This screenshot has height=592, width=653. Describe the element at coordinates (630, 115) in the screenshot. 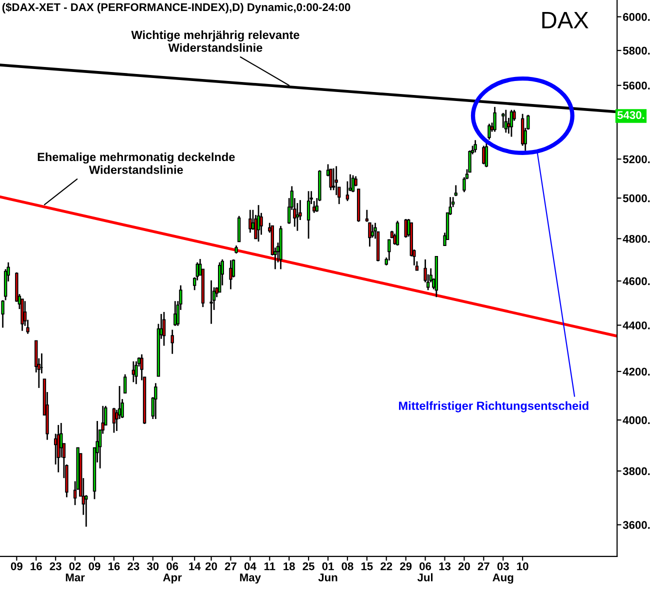

I see `annotation: 5430.` at that location.